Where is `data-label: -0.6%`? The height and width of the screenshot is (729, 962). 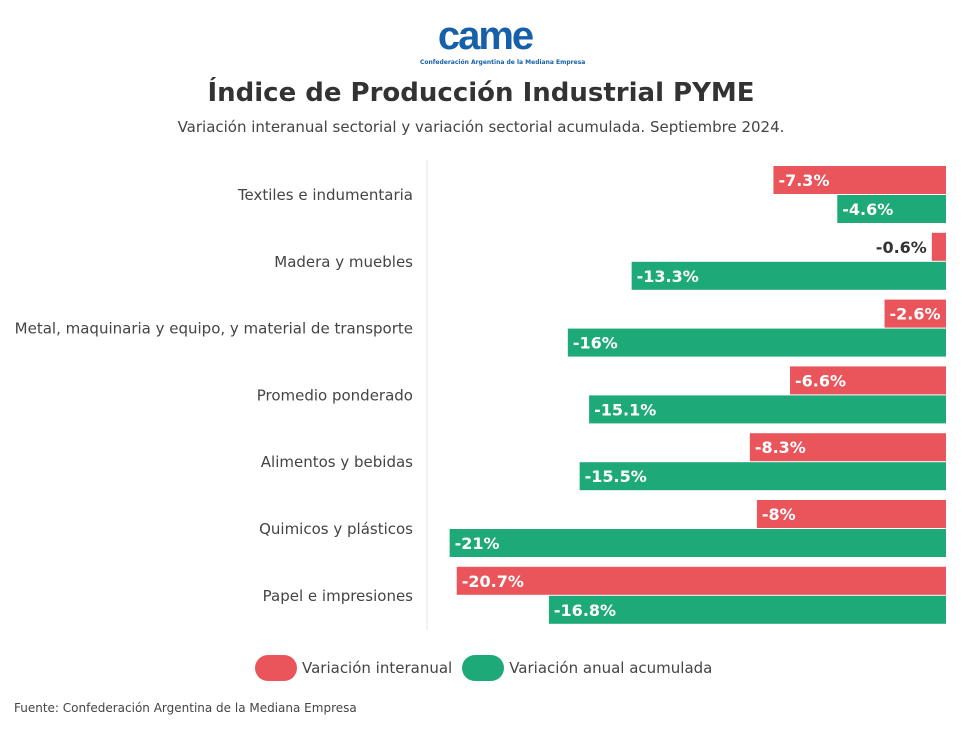
data-label: -0.6% is located at coordinates (901, 247).